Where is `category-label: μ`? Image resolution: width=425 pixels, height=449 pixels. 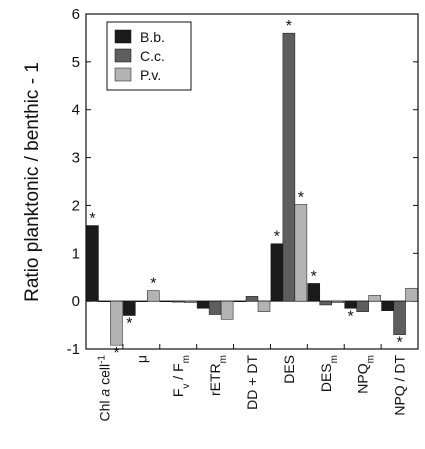 category-label: μ is located at coordinates (141, 359).